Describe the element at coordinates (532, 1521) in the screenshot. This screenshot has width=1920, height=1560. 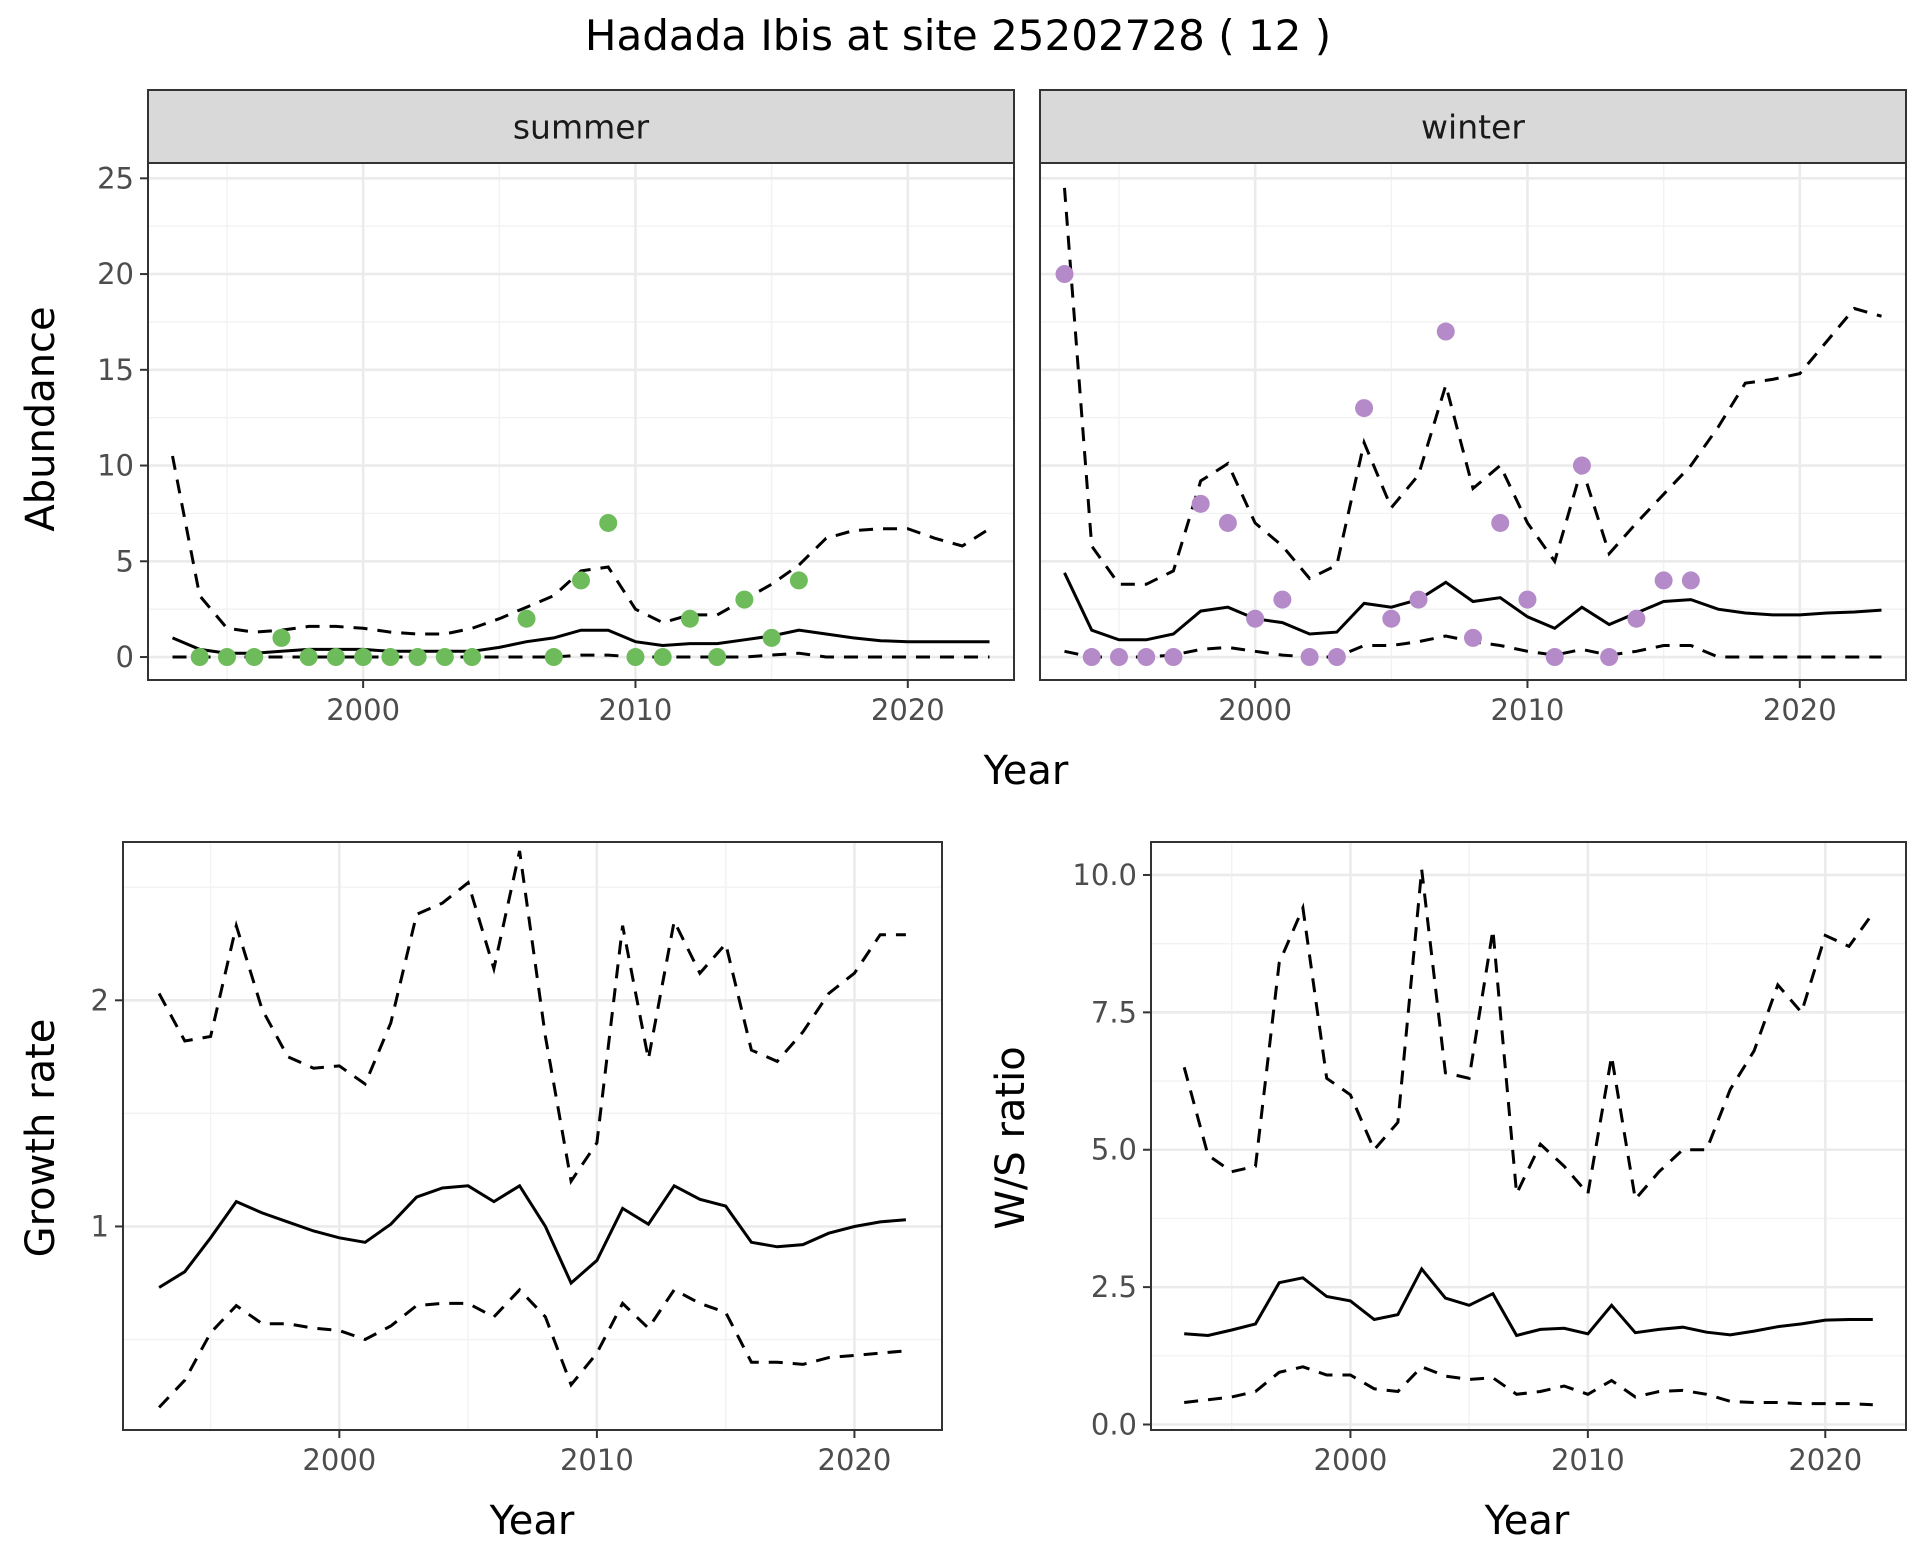
I see `growth-rate-x-axis-title: Year` at that location.